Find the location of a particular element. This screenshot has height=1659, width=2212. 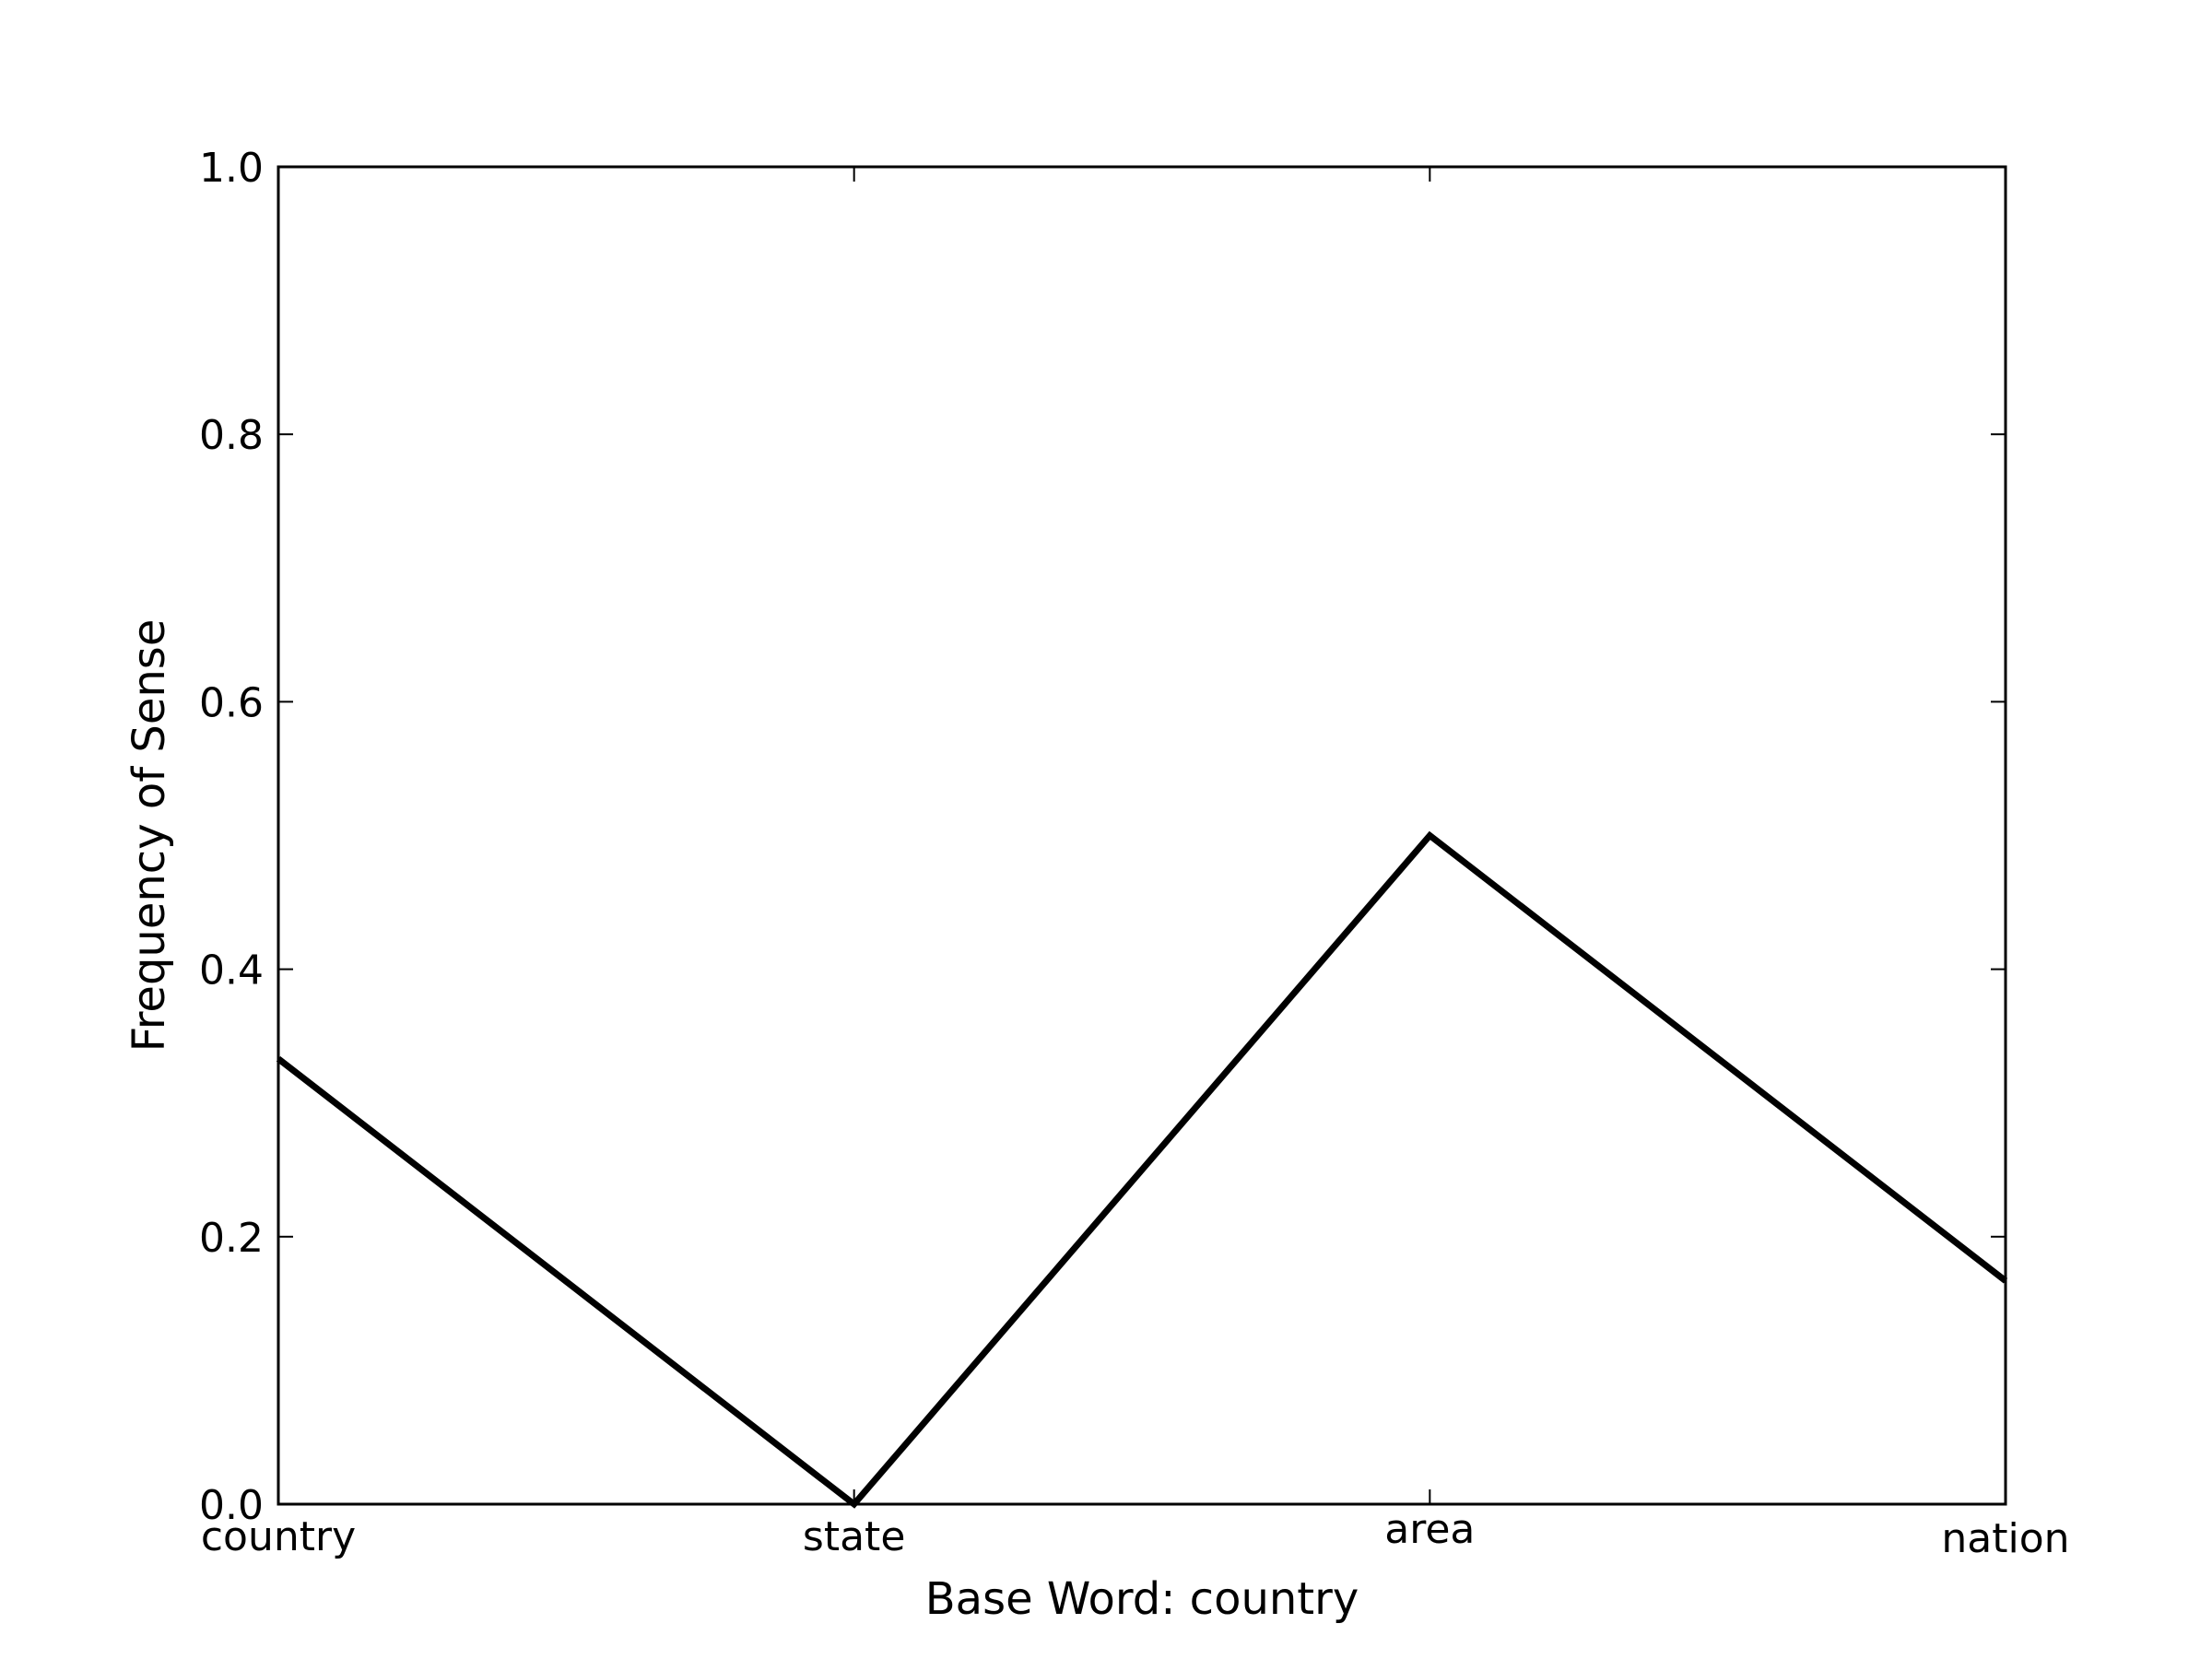

y-tick-label: 0.4 is located at coordinates (231, 970).